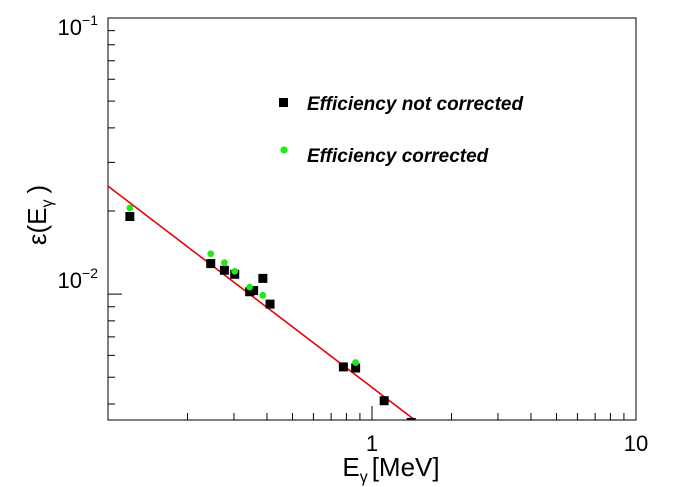  I want to click on x-tick-label-10: 10, so click(636, 443).